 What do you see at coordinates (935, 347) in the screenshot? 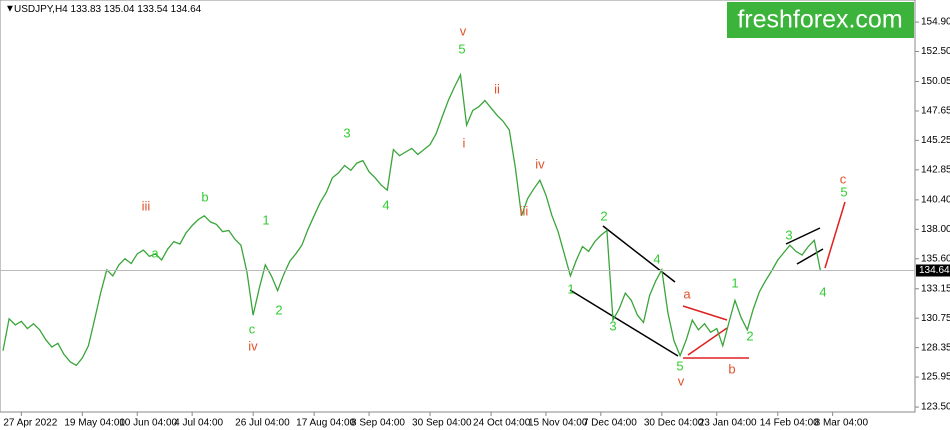
I see `y-tick-label: 128.35` at bounding box center [935, 347].